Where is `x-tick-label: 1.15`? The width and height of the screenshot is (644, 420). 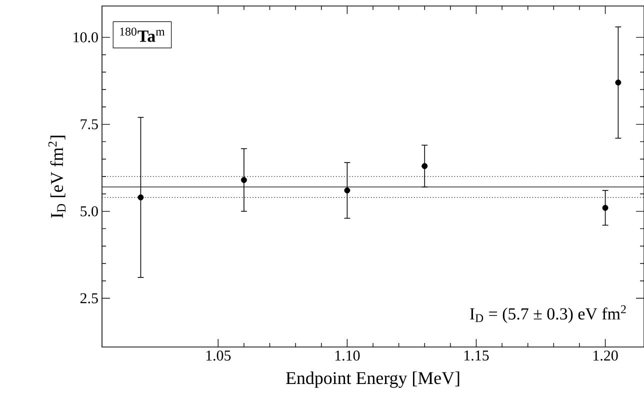
x-tick-label: 1.15 is located at coordinates (476, 355).